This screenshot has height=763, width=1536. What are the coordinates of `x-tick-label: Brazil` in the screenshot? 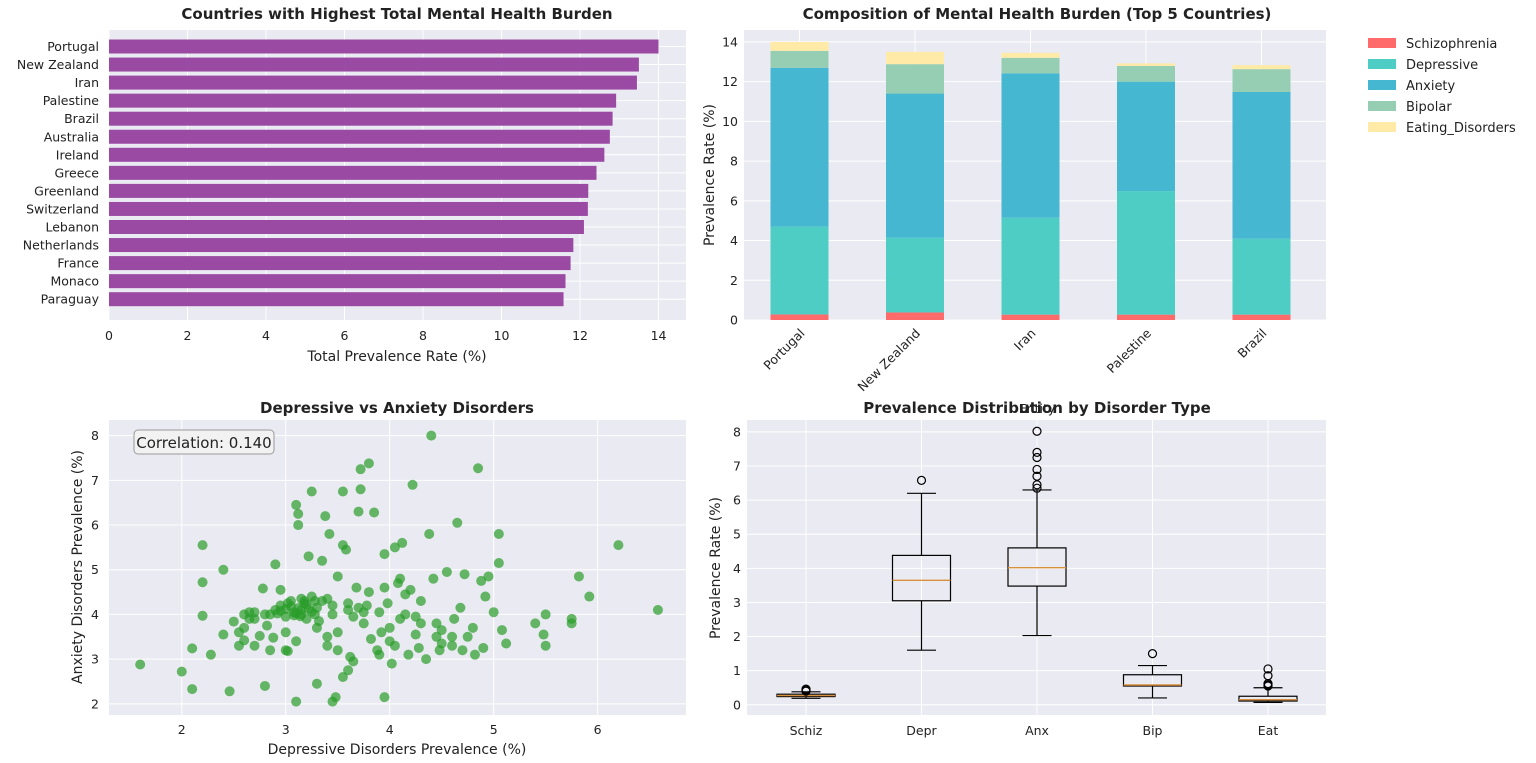 It's located at (1251, 343).